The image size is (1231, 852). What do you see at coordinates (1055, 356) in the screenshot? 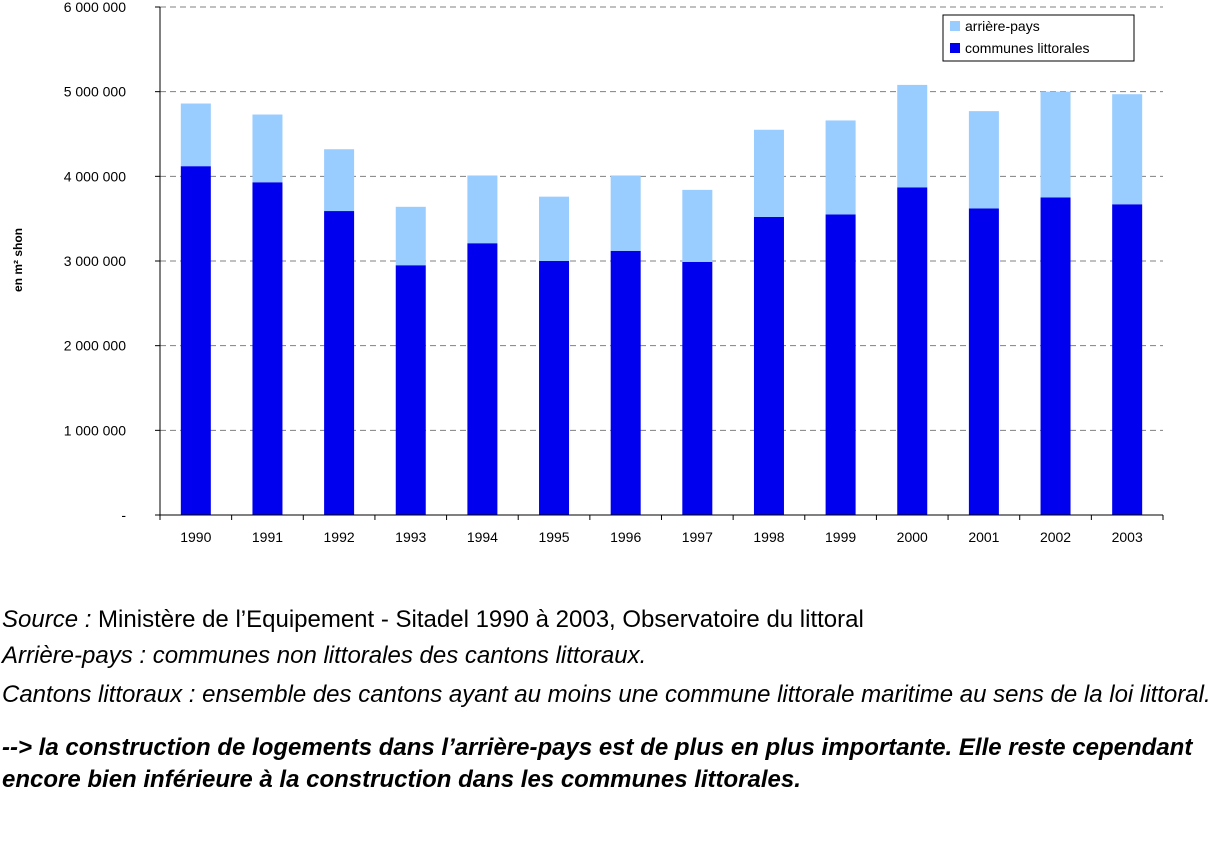
I see `bar-communes-littorales-2002` at bounding box center [1055, 356].